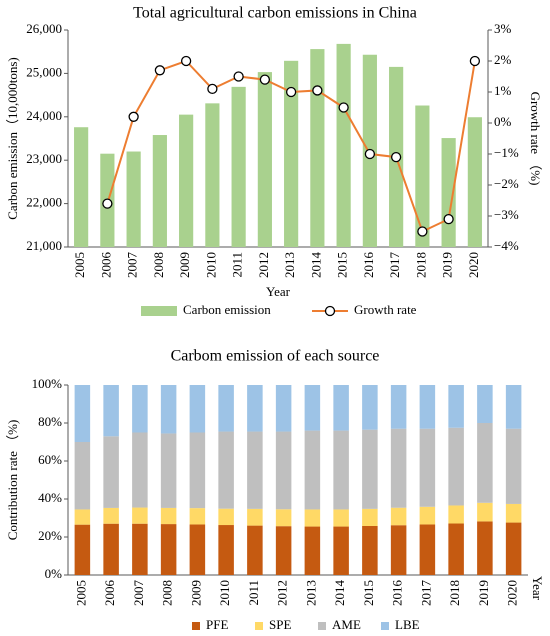  I want to click on y-tick-label: 22,000, so click(44, 202).